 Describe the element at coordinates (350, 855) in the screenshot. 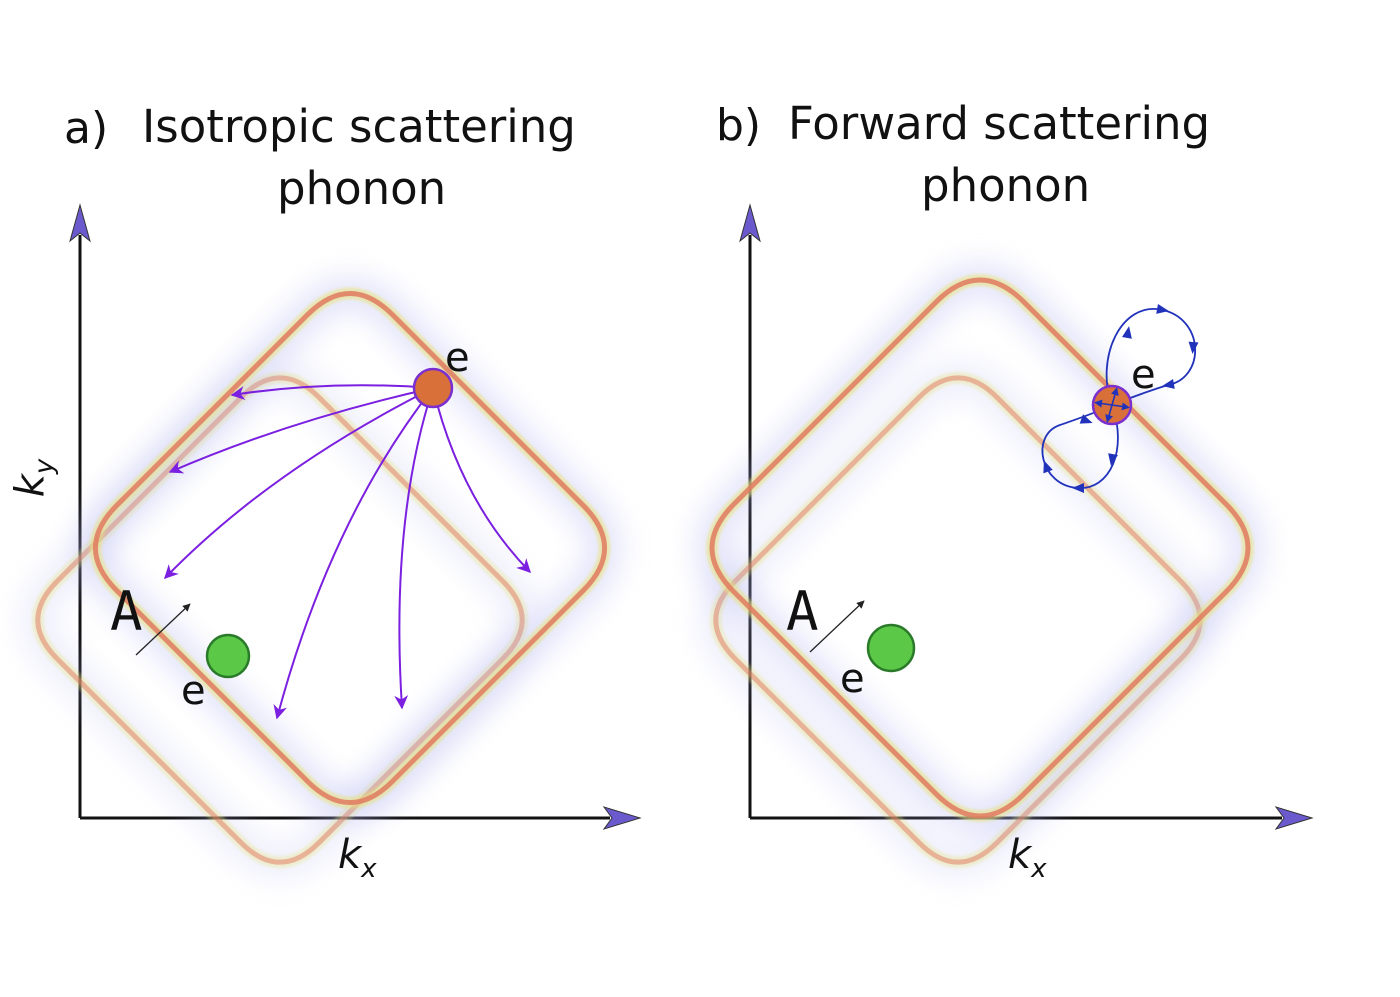

I see `panel-a-xlabel-main: k` at that location.